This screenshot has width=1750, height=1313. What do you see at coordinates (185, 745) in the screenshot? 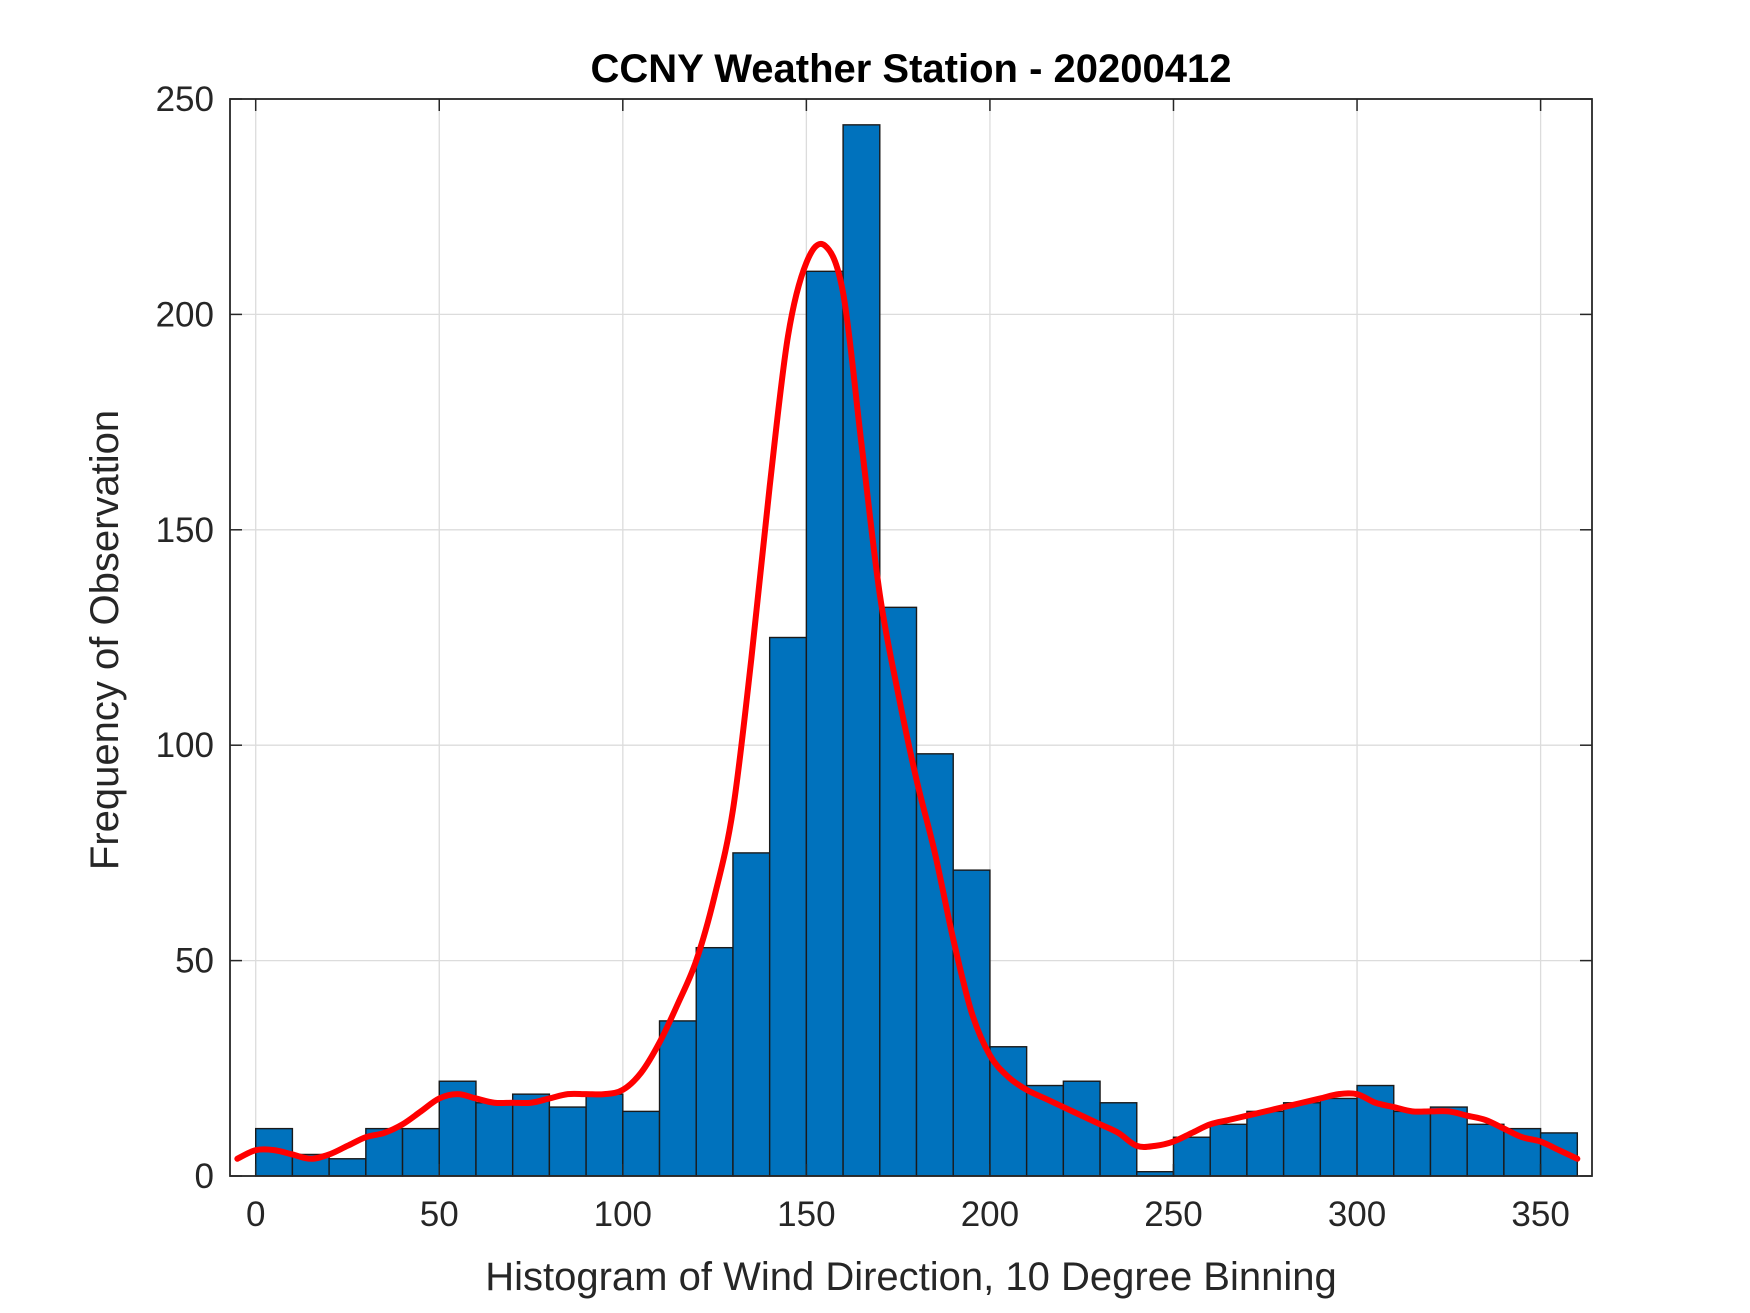
I see `y-tick-label: 100` at bounding box center [185, 745].